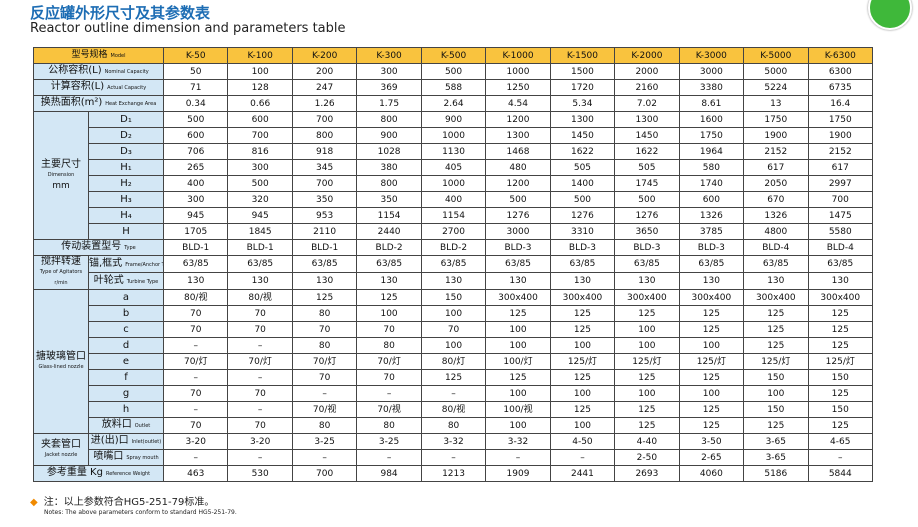  Describe the element at coordinates (711, 71) in the screenshot. I see `cell: 3000` at that location.